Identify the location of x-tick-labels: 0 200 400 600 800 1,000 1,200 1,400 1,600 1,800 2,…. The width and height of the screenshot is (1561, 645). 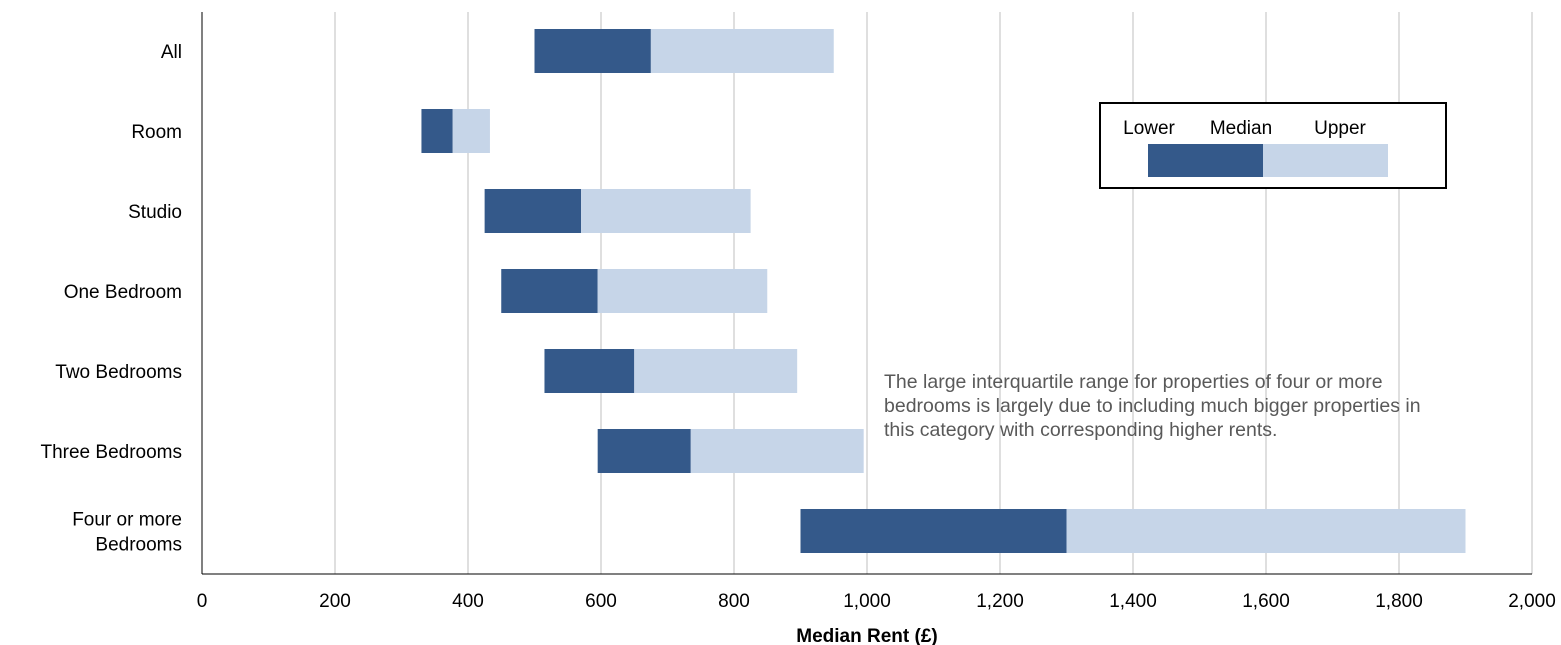
(876, 601).